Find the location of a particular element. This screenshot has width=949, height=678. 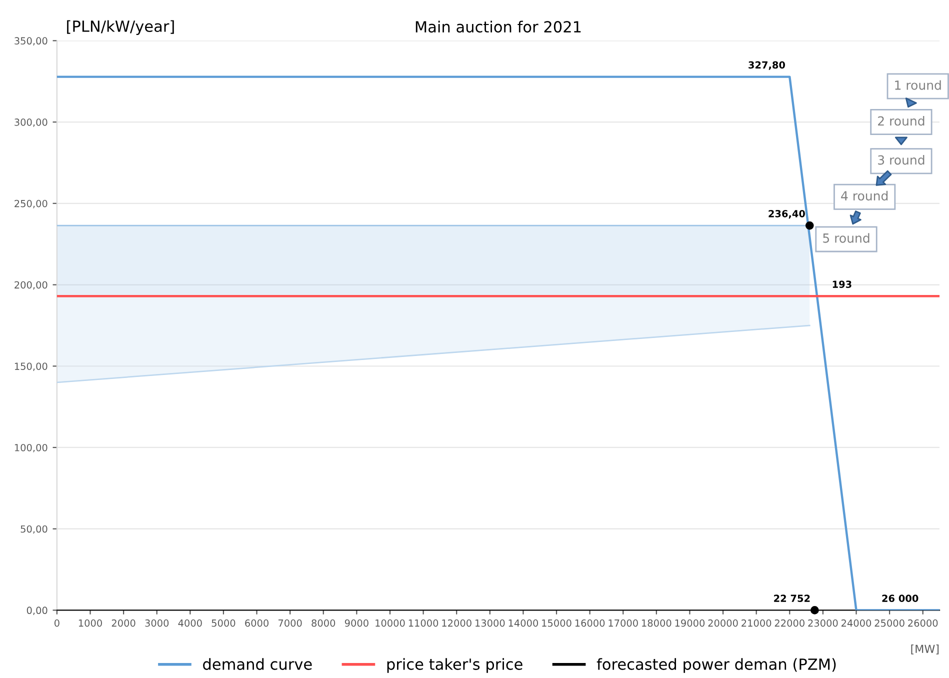

legend-label: forecasted power deman (PZM) is located at coordinates (716, 665).